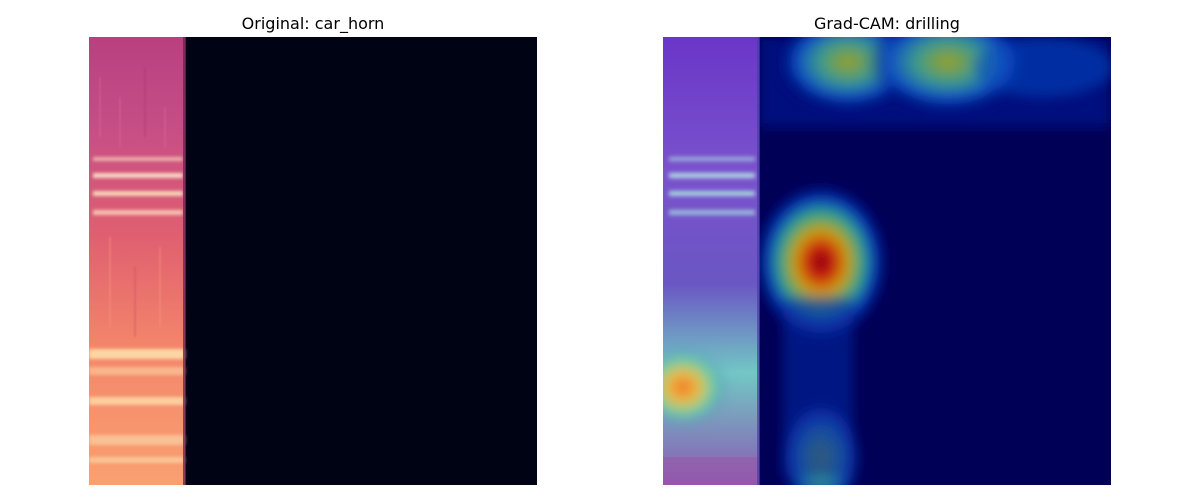 The image size is (1200, 500). Describe the element at coordinates (313, 23) in the screenshot. I see `original-title: Original: car_horn` at that location.